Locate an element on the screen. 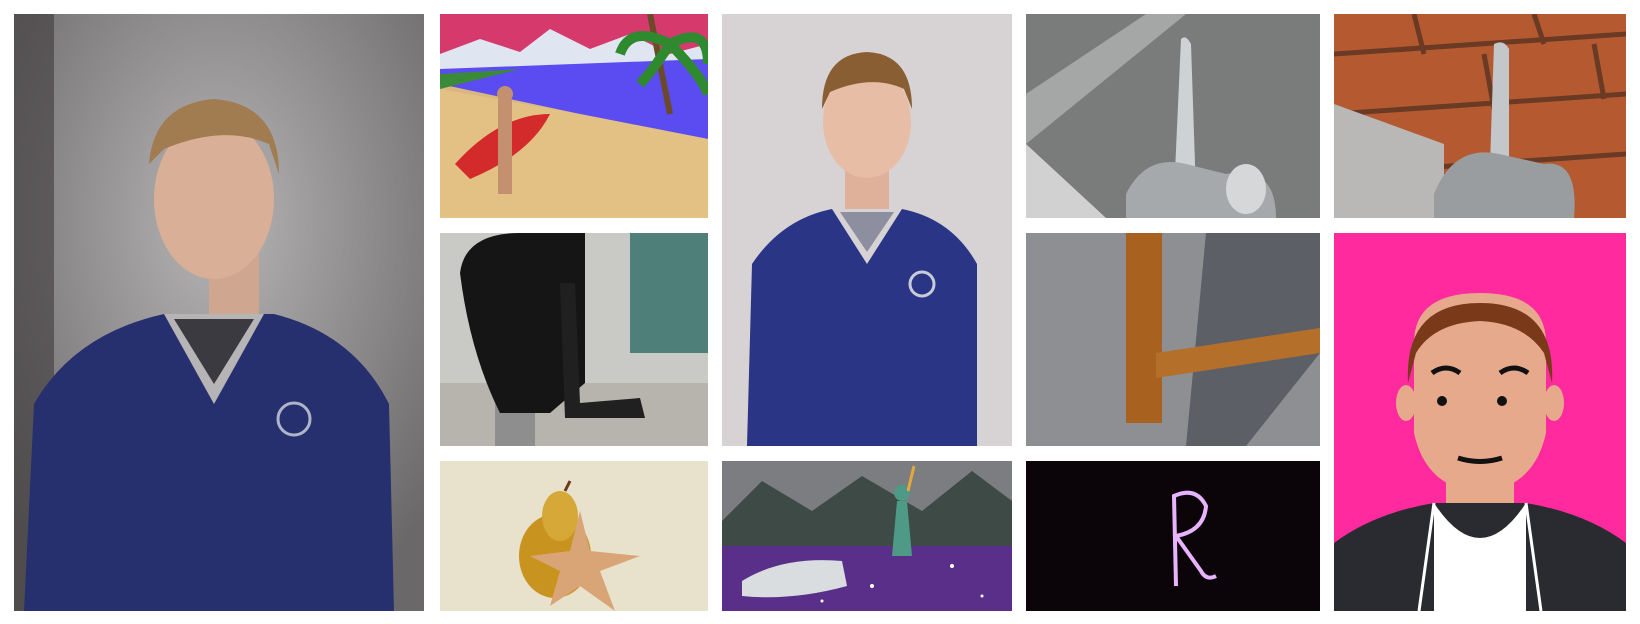  photo-tile-light-painting is located at coordinates (1173, 536).